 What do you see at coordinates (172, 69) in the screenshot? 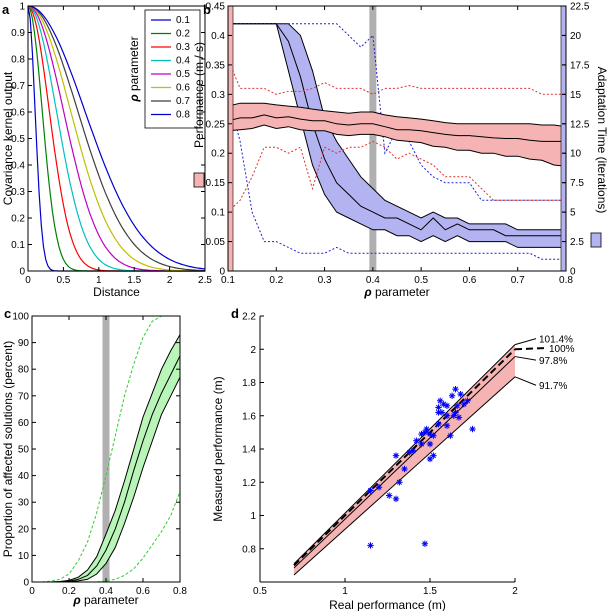
I see `legend-box` at bounding box center [172, 69].